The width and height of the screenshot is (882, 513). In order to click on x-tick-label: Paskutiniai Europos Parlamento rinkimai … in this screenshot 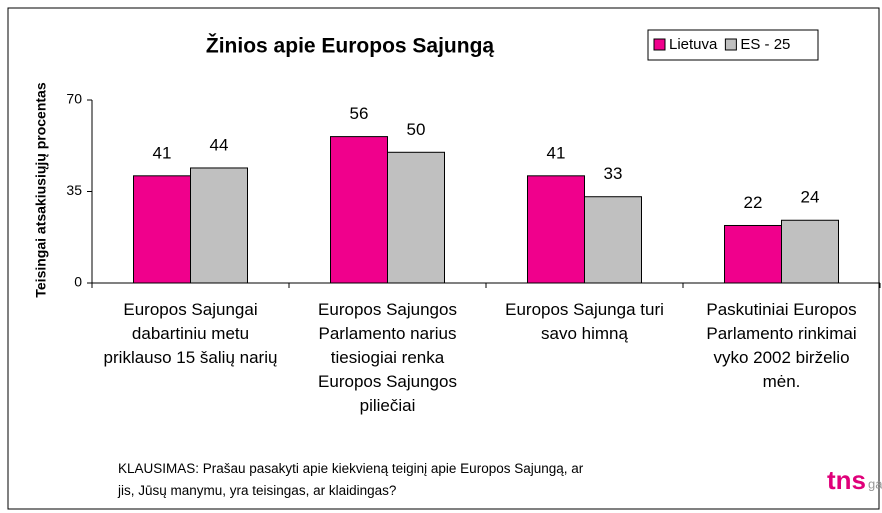, I will do `click(781, 345)`.